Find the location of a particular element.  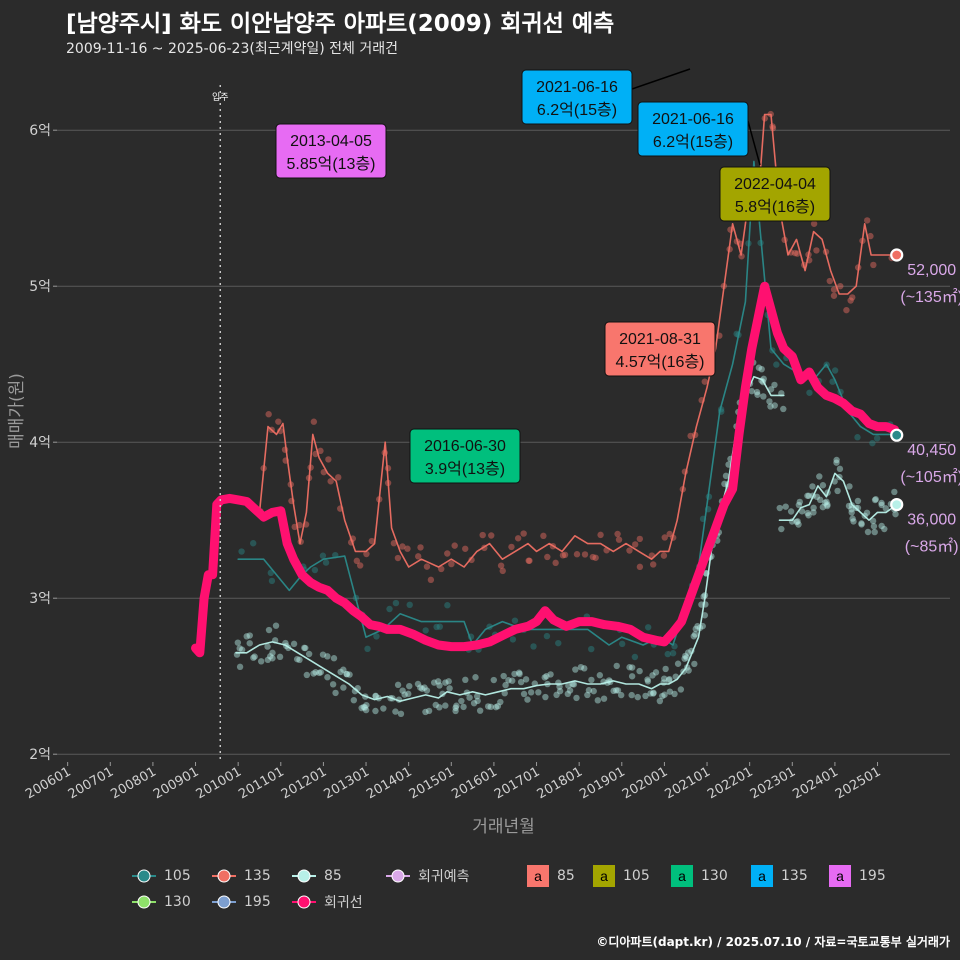

y-tick-label: 3억 is located at coordinates (40, 599).